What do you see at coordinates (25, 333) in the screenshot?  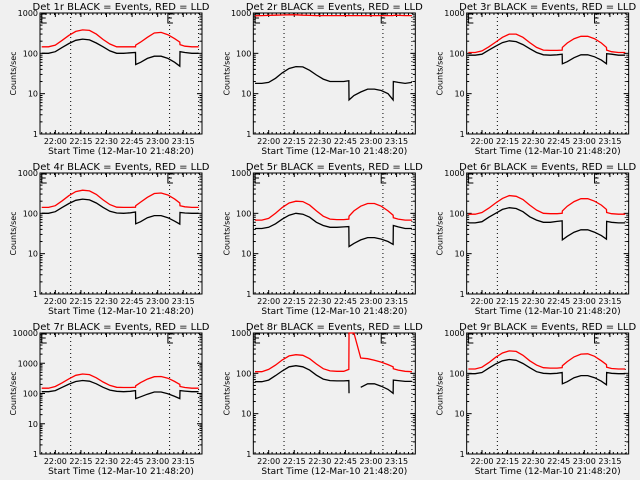 I see `y-tick-label: 10000` at bounding box center [25, 333].